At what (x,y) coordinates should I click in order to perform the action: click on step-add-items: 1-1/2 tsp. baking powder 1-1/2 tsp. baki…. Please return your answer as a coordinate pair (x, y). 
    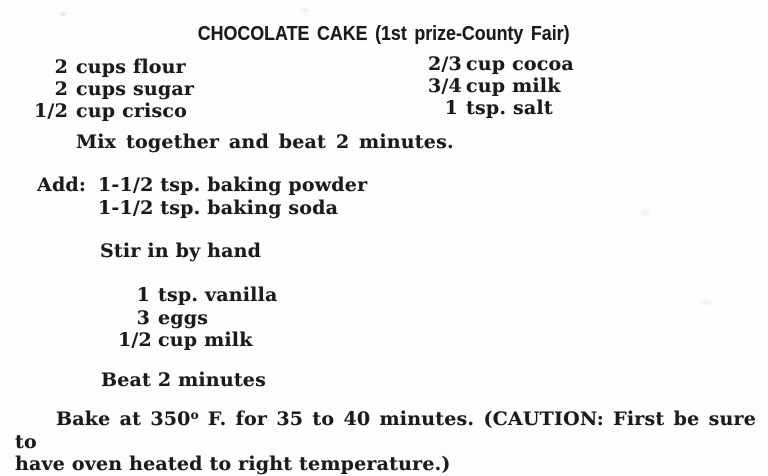
    Looking at the image, I should click on (232, 197).